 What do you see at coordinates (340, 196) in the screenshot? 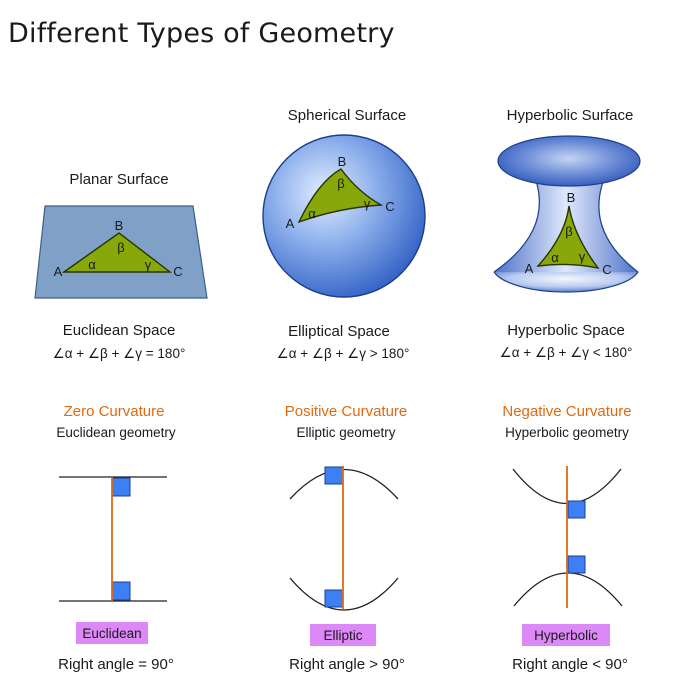
I see `spherical-triangle` at bounding box center [340, 196].